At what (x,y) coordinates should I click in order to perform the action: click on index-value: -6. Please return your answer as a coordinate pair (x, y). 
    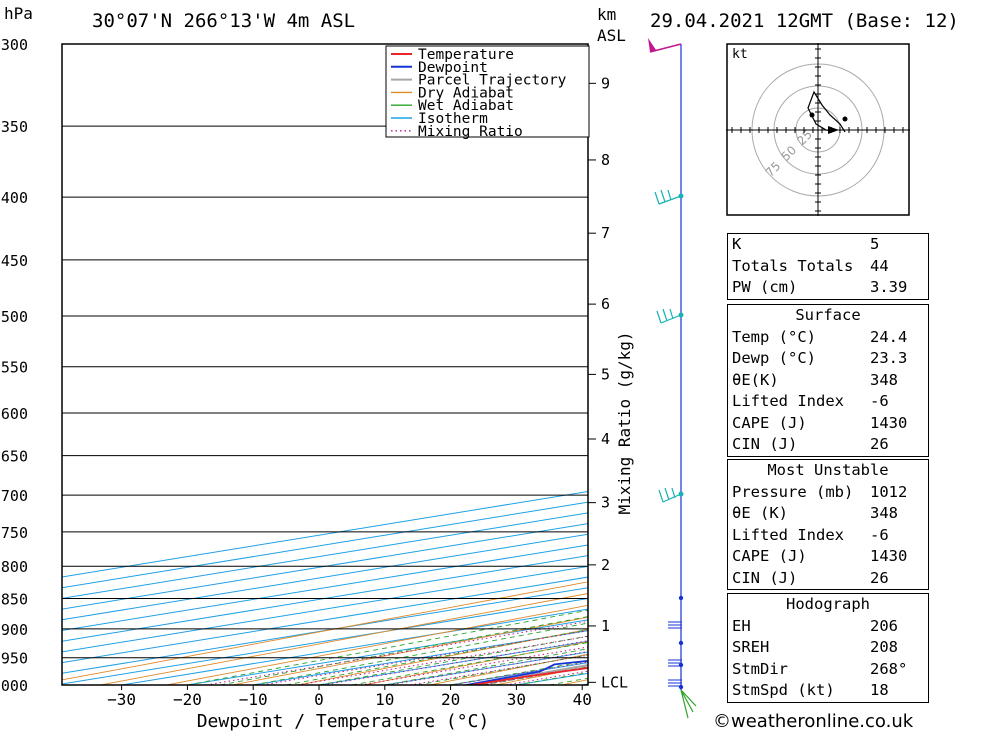
    Looking at the image, I should click on (879, 534).